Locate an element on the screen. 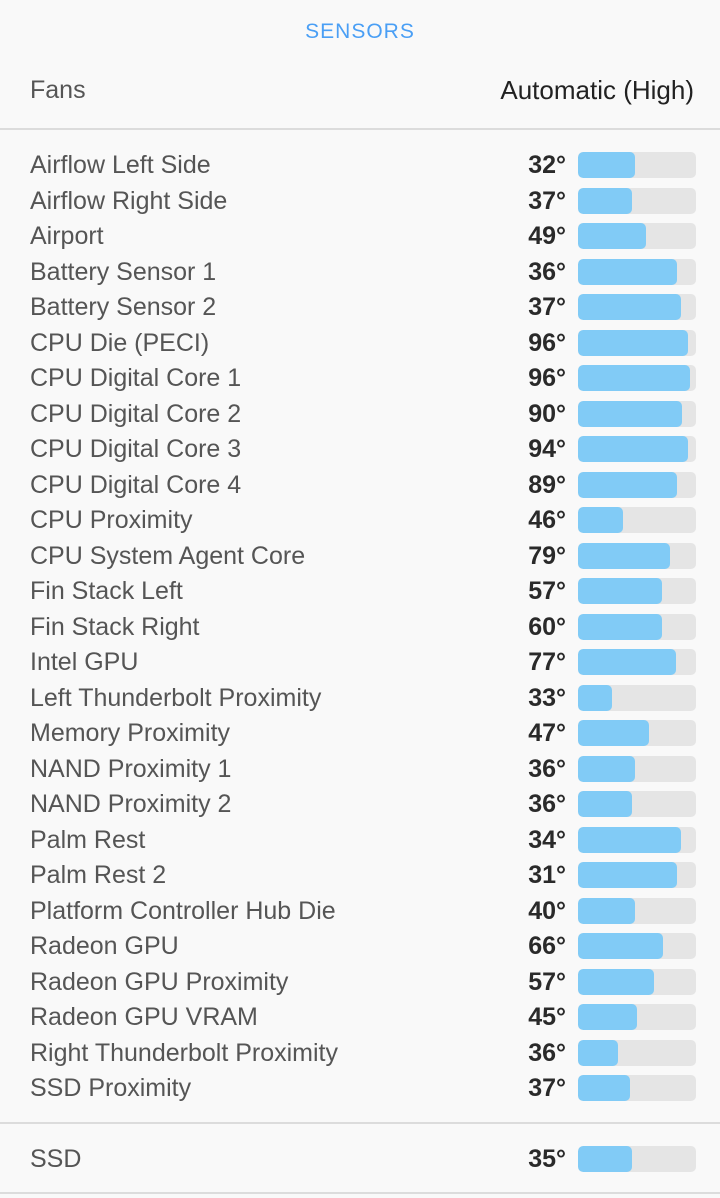  sensor-name: CPU Die (PECI) is located at coordinates (120, 342).